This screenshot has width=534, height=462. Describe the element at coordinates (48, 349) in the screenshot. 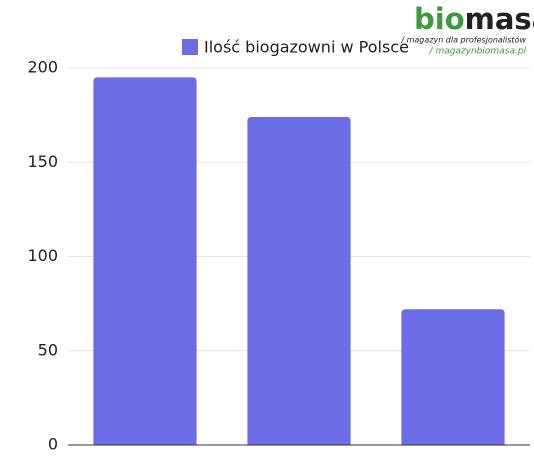

I see `y-tick-label: 50` at that location.